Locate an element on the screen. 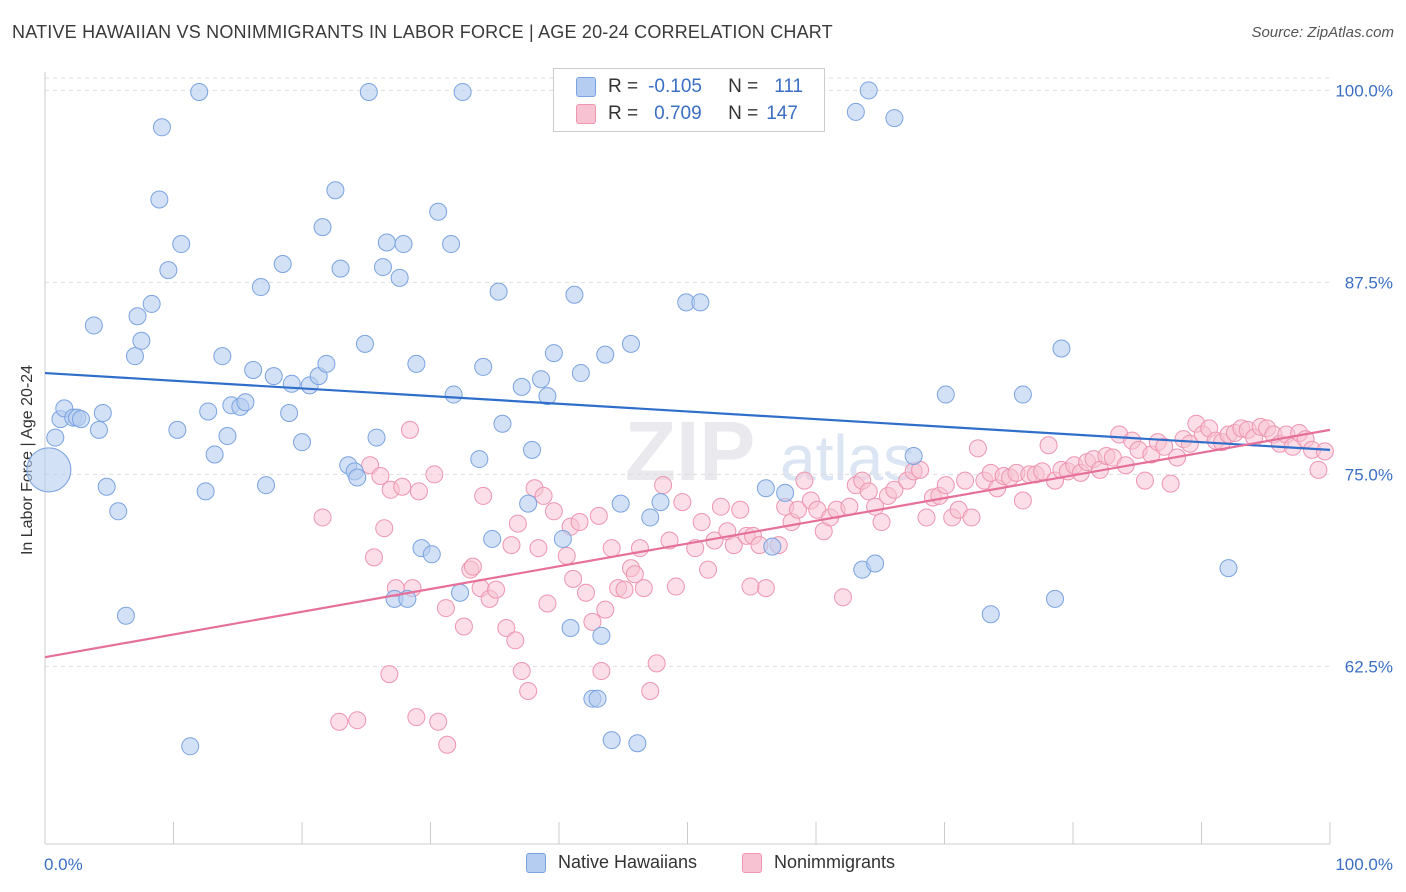 This screenshot has width=1406, height=892. legend-label-nonimmigrants: Nonimmigrants is located at coordinates (835, 862).